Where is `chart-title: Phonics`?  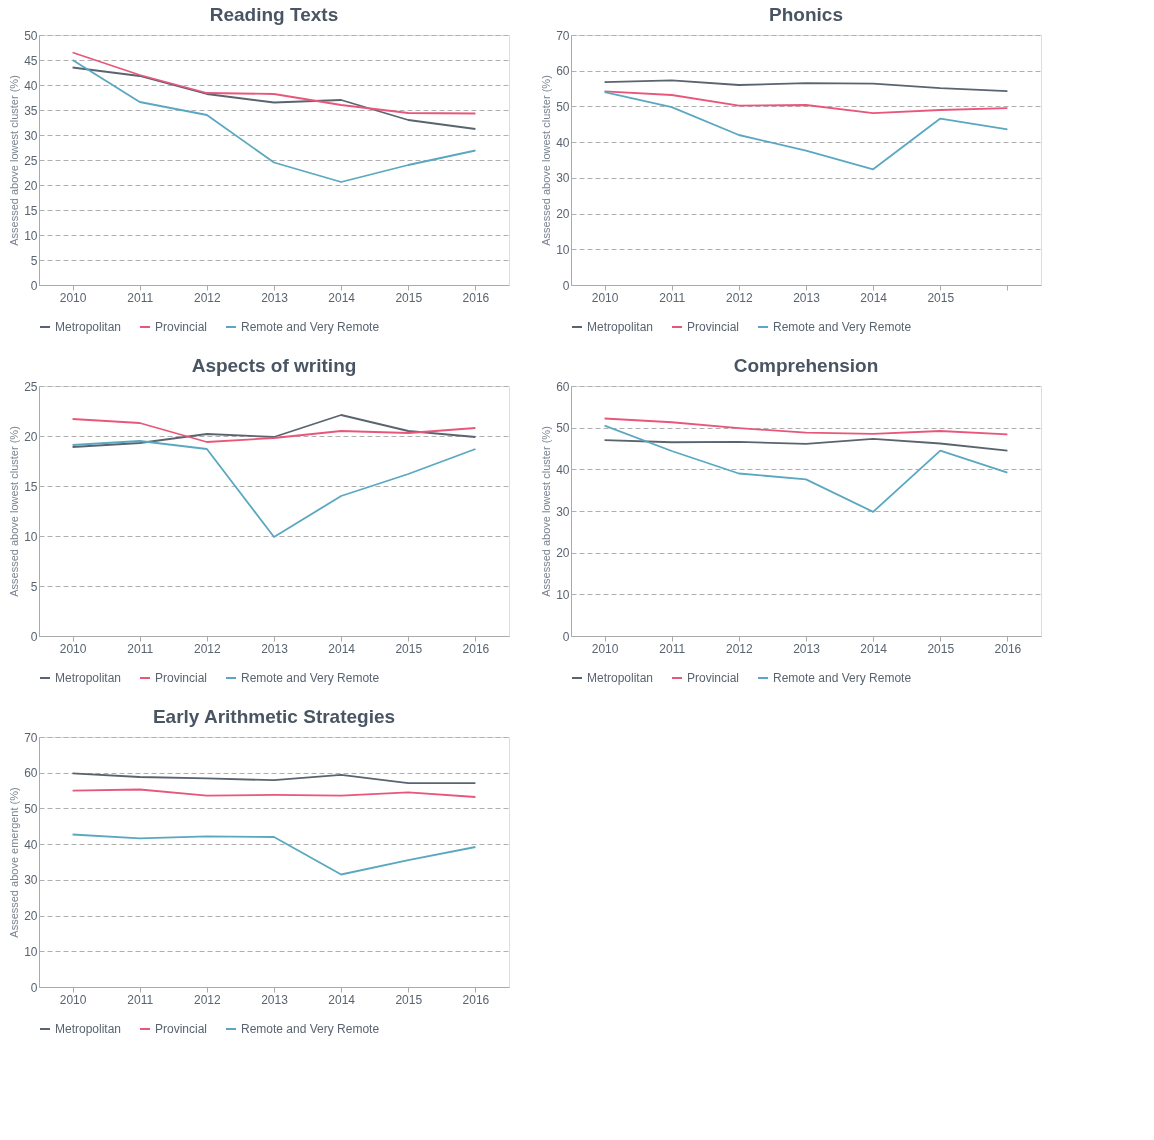 chart-title: Phonics is located at coordinates (806, 14).